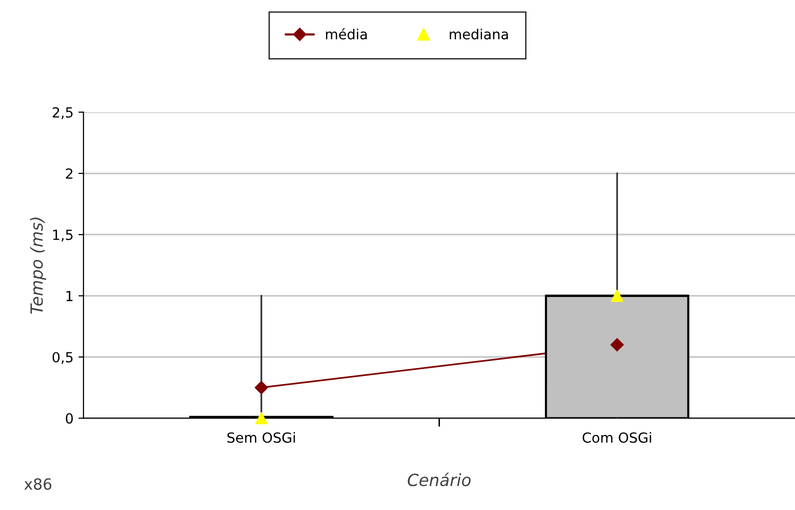 The height and width of the screenshot is (510, 795). Describe the element at coordinates (617, 437) in the screenshot. I see `x-tick-label: Com OSGi` at that location.